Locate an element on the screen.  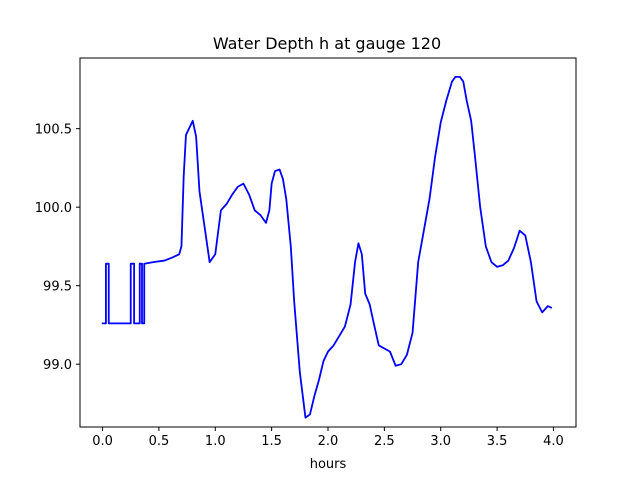
x-tick-label: 0.5 is located at coordinates (159, 441).